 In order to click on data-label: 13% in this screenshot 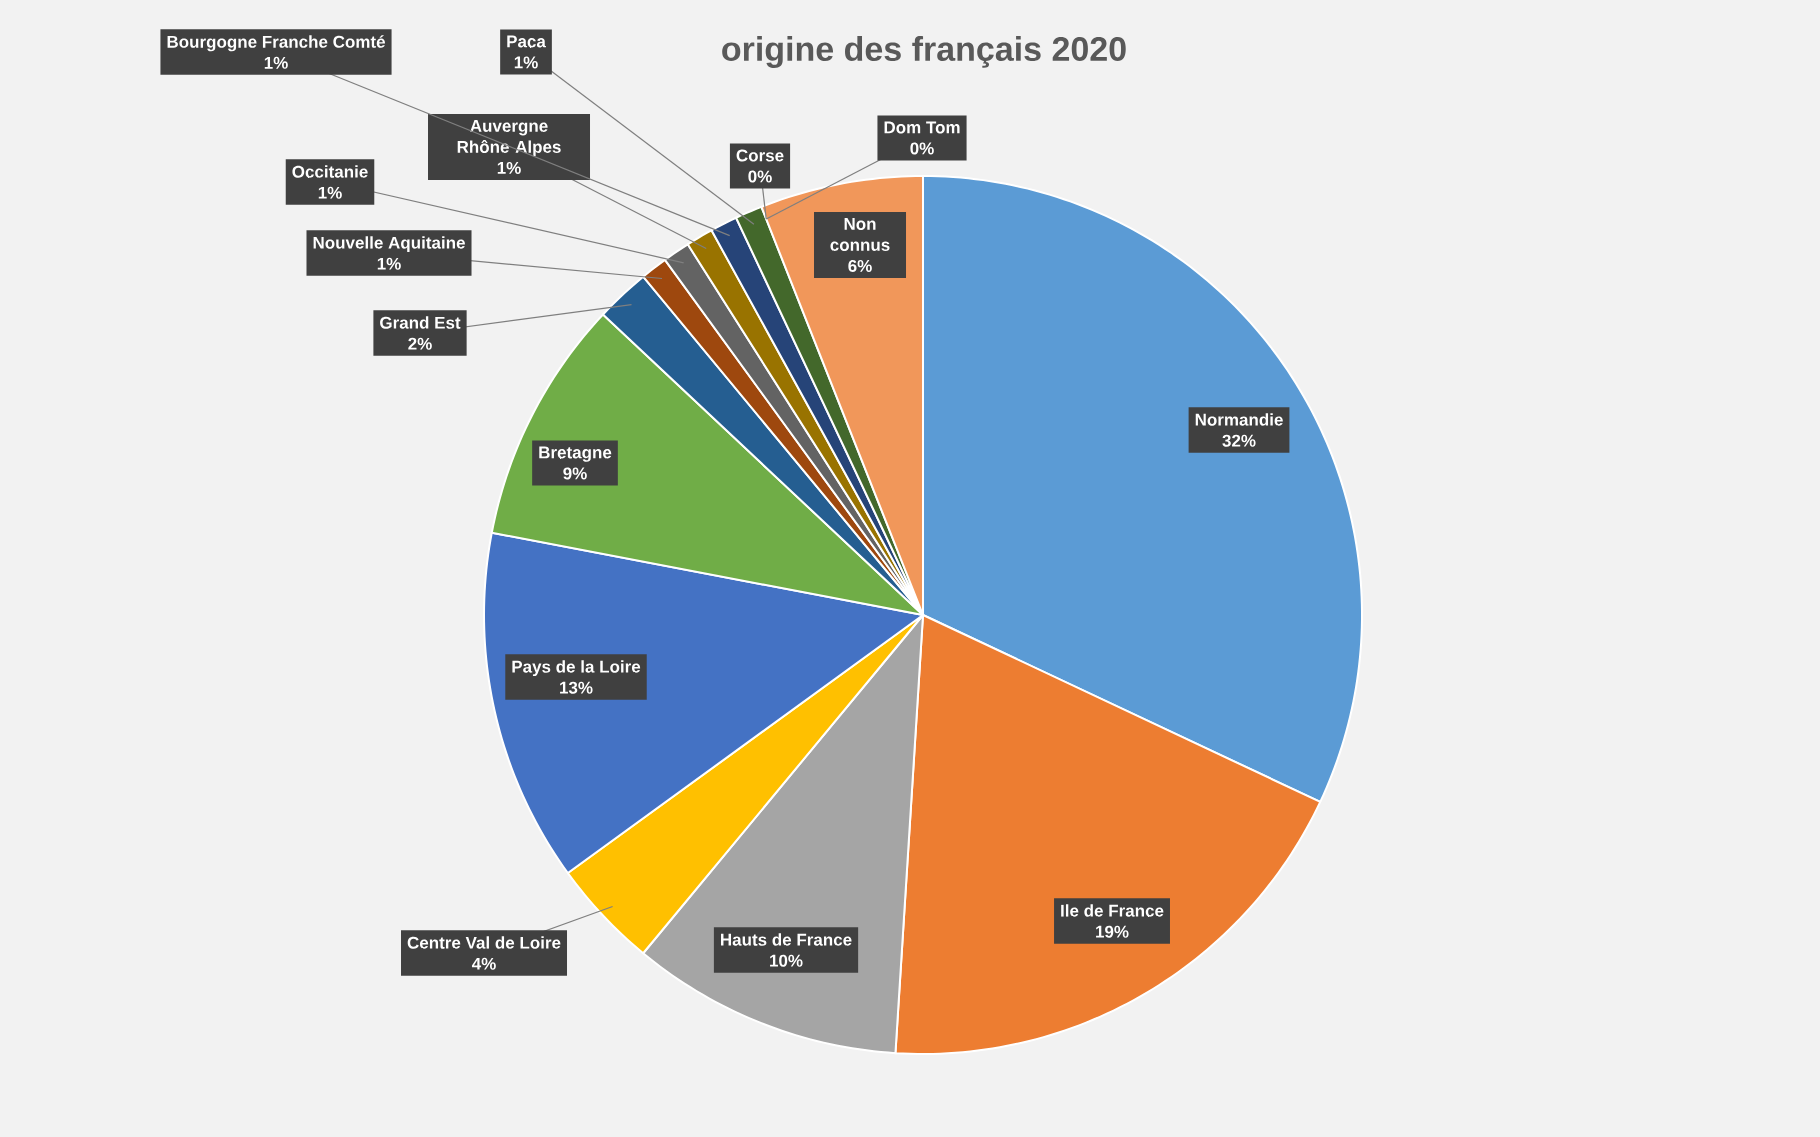, I will do `click(576, 687)`.